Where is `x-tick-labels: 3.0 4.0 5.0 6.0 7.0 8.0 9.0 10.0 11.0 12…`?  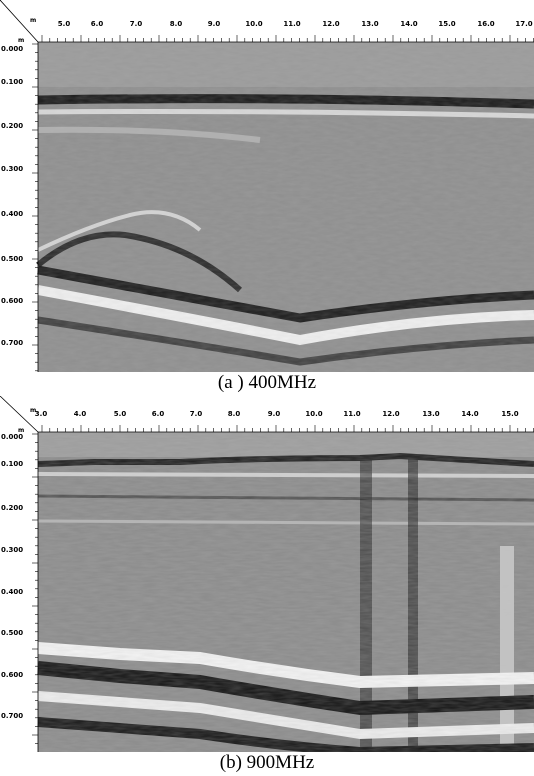
x-tick-labels: 3.0 4.0 5.0 6.0 7.0 8.0 9.0 10.0 11.0 12… is located at coordinates (277, 414).